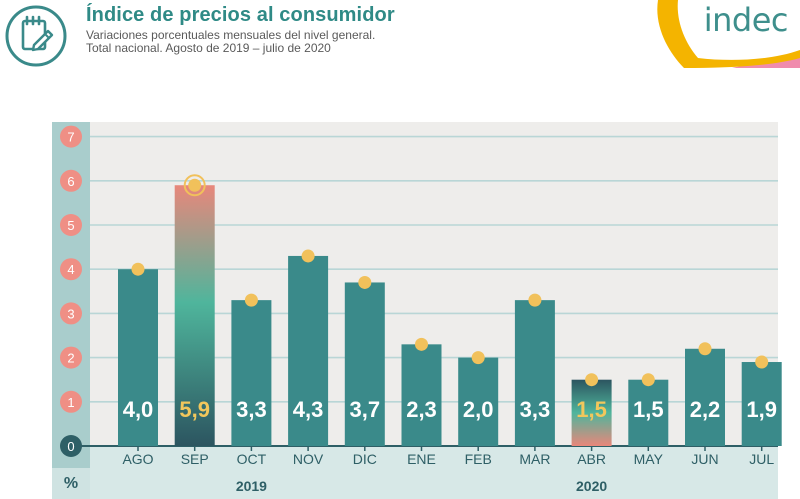  What do you see at coordinates (421, 459) in the screenshot?
I see `category-label: ENE` at bounding box center [421, 459].